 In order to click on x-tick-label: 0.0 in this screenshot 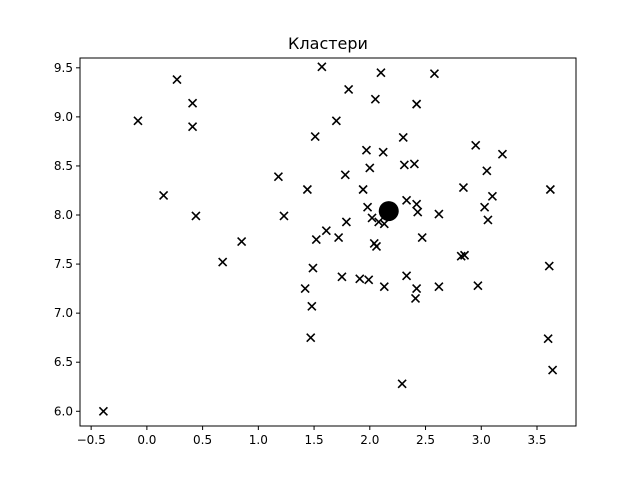, I will do `click(146, 440)`.